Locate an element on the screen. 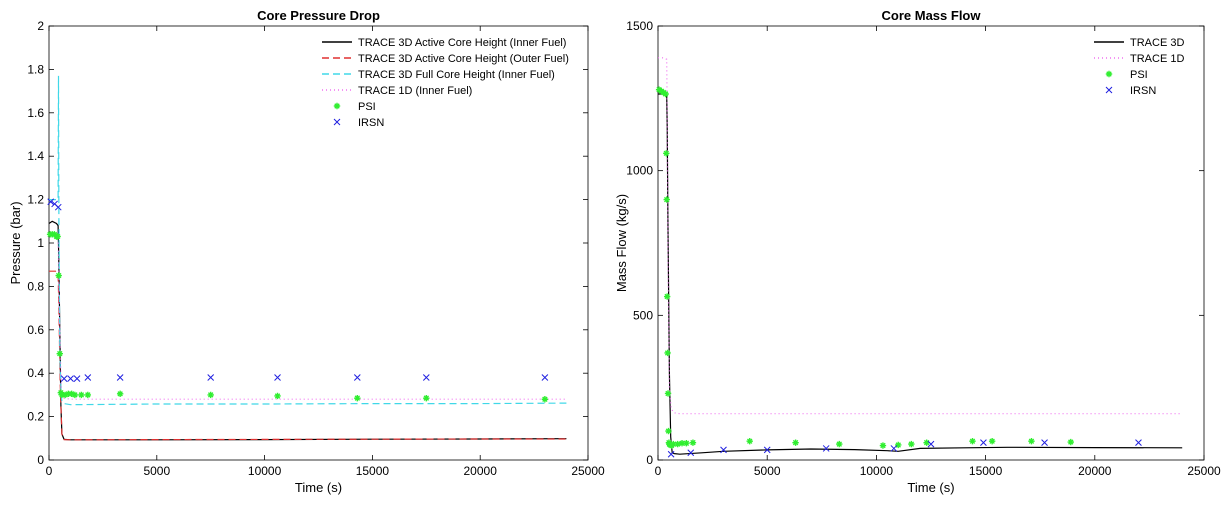 The height and width of the screenshot is (505, 1225). legend-label: TRACE 1D is located at coordinates (1157, 59).